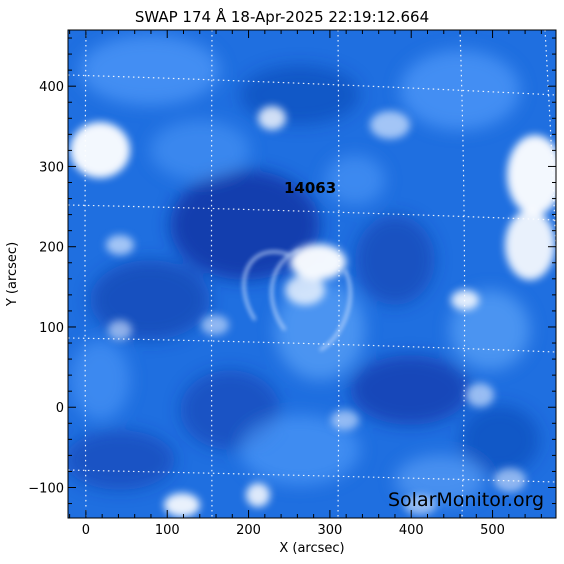 This screenshot has height=564, width=564. What do you see at coordinates (248, 530) in the screenshot?
I see `x-tick-label: 200` at bounding box center [248, 530].